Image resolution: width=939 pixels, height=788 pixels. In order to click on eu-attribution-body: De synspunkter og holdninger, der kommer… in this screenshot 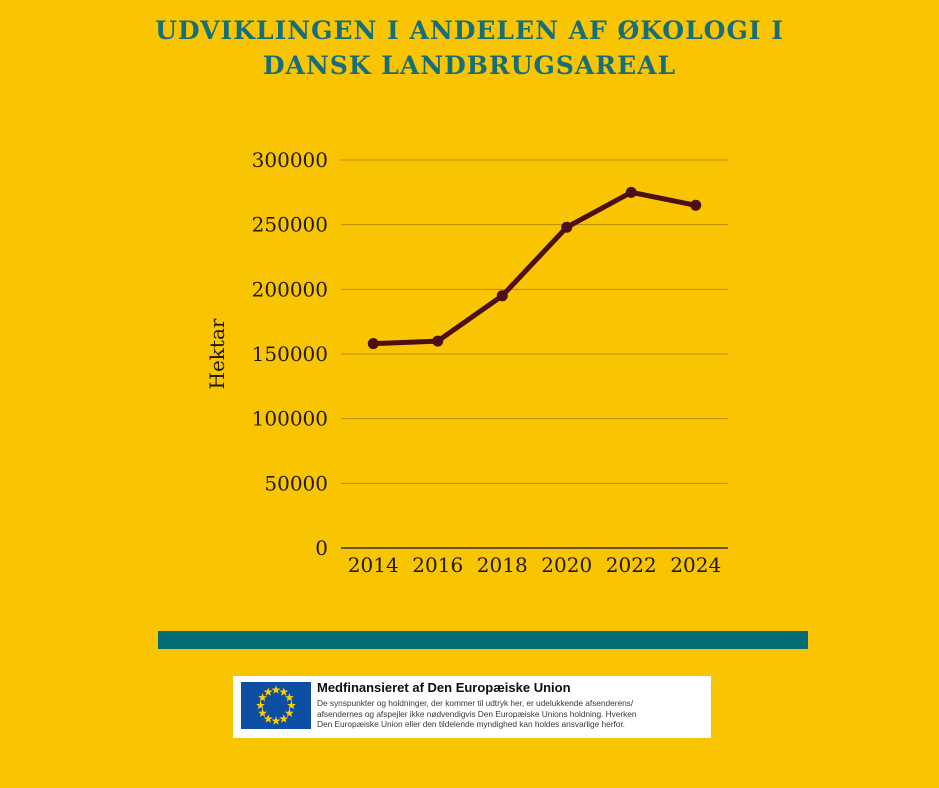, I will do `click(512, 714)`.